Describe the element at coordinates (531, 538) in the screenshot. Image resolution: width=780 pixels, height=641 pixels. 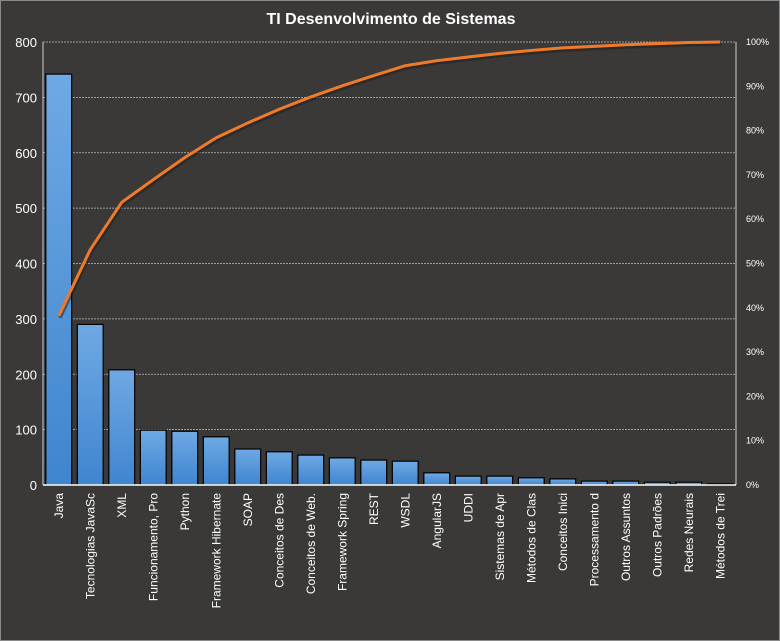
I see `x-tick-label: Métodos de Clas` at that location.